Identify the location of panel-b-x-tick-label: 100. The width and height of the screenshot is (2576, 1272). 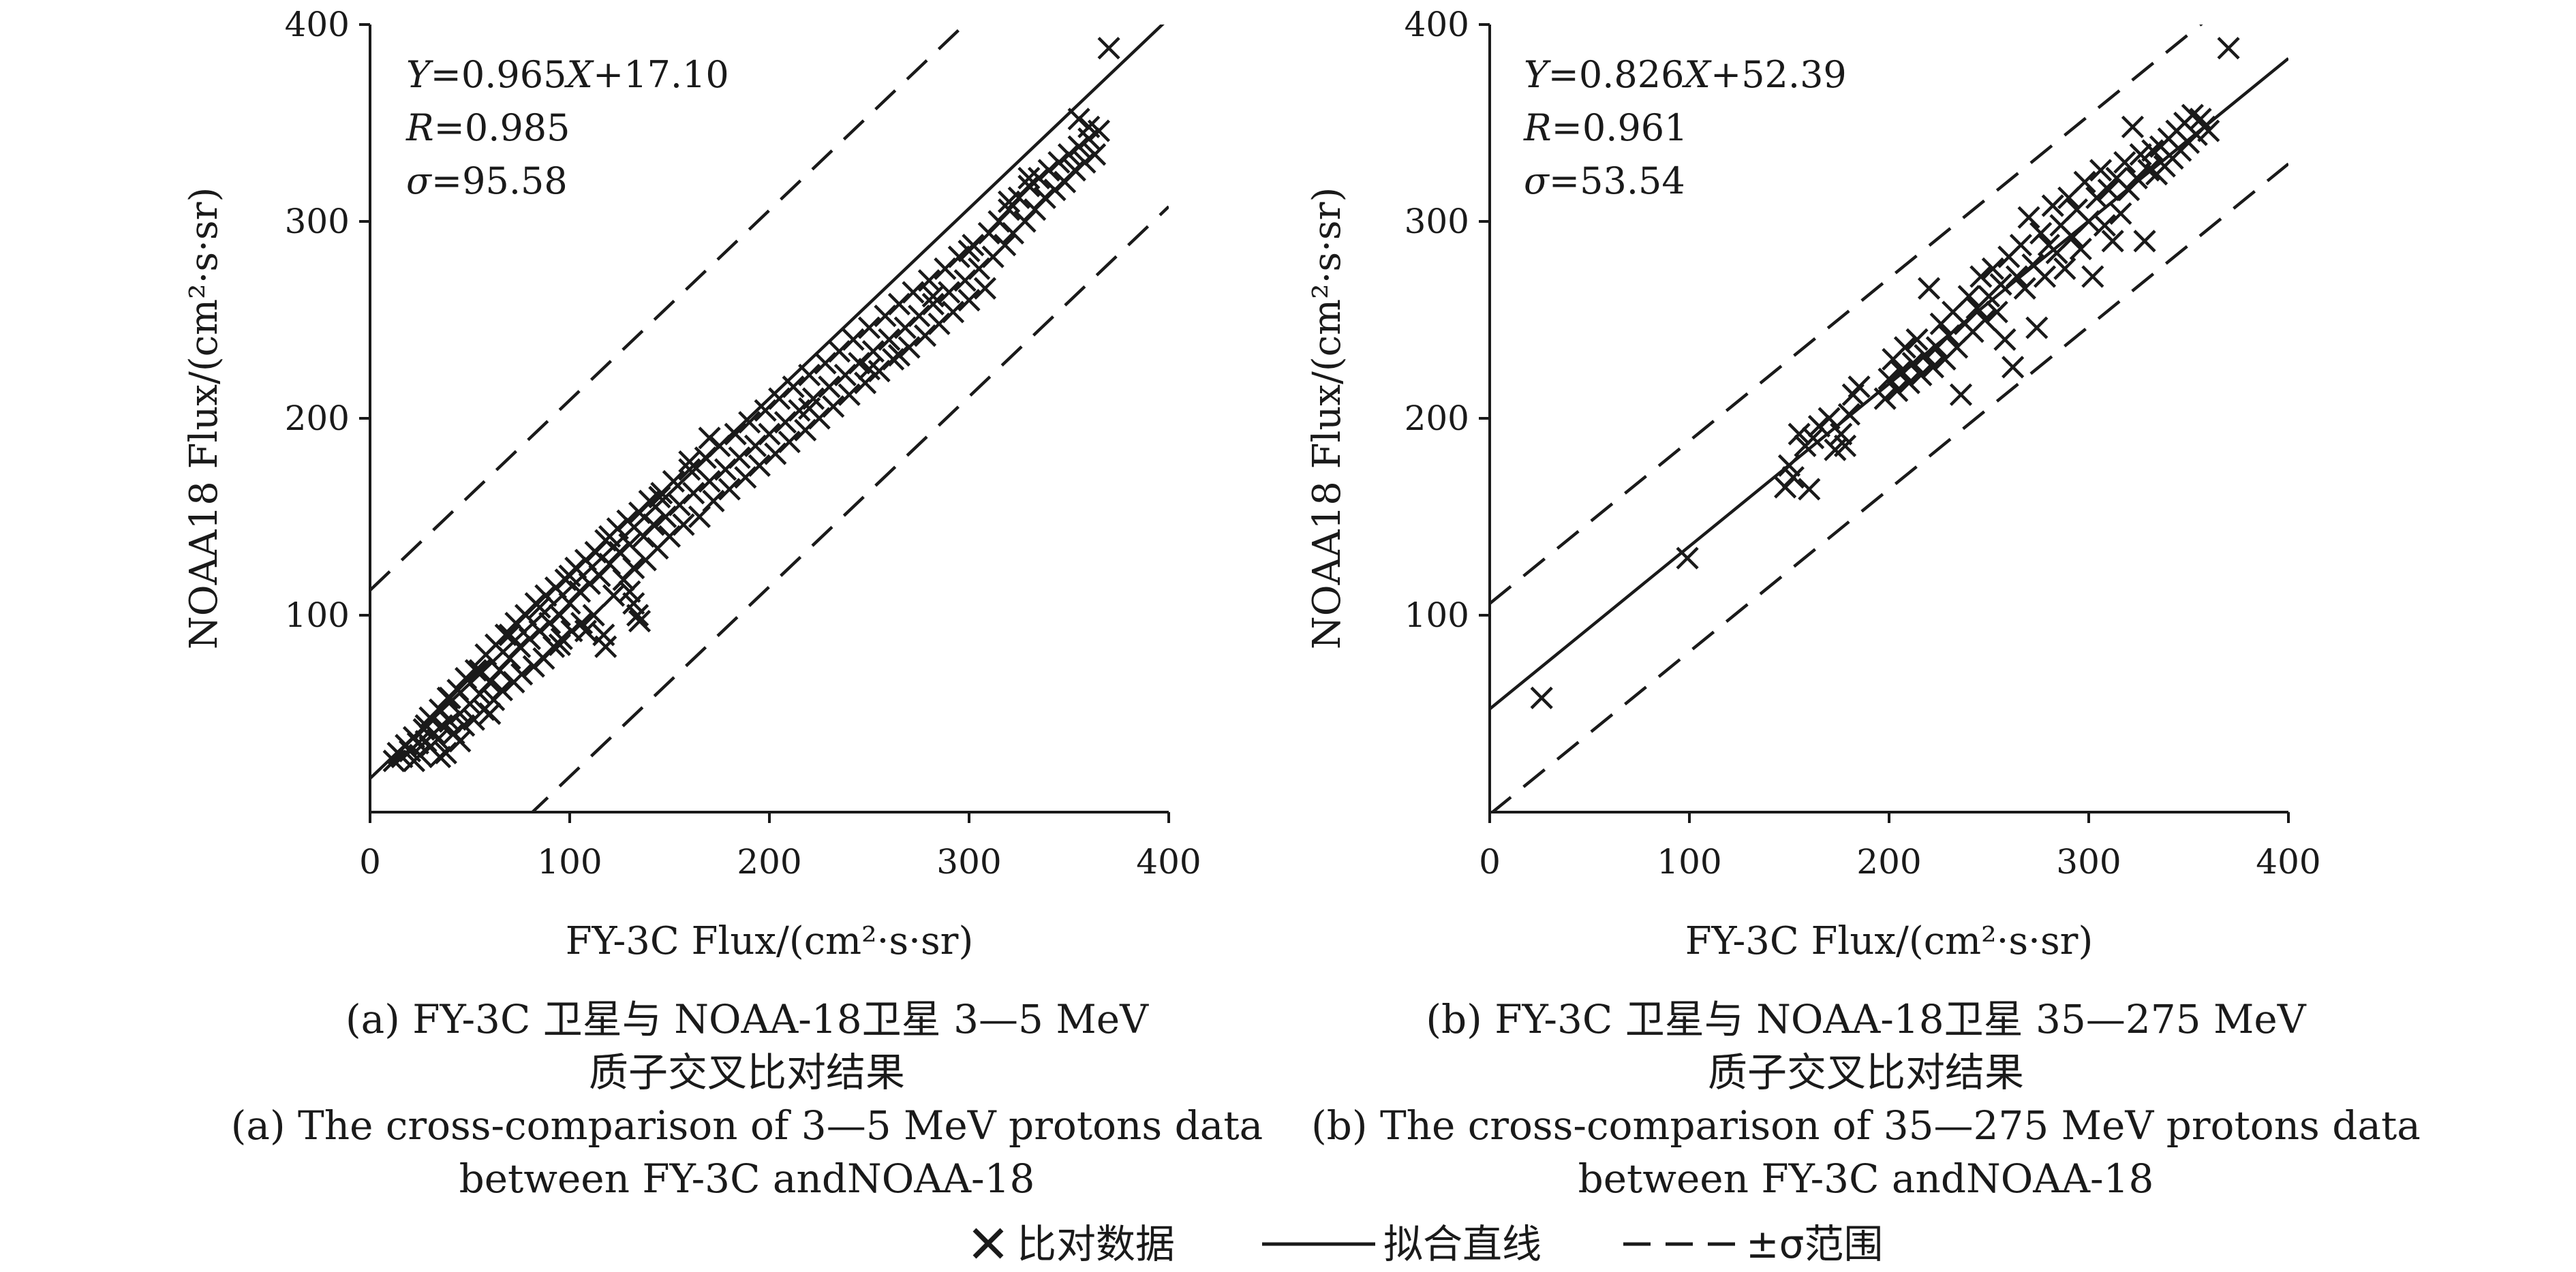
(1689, 862).